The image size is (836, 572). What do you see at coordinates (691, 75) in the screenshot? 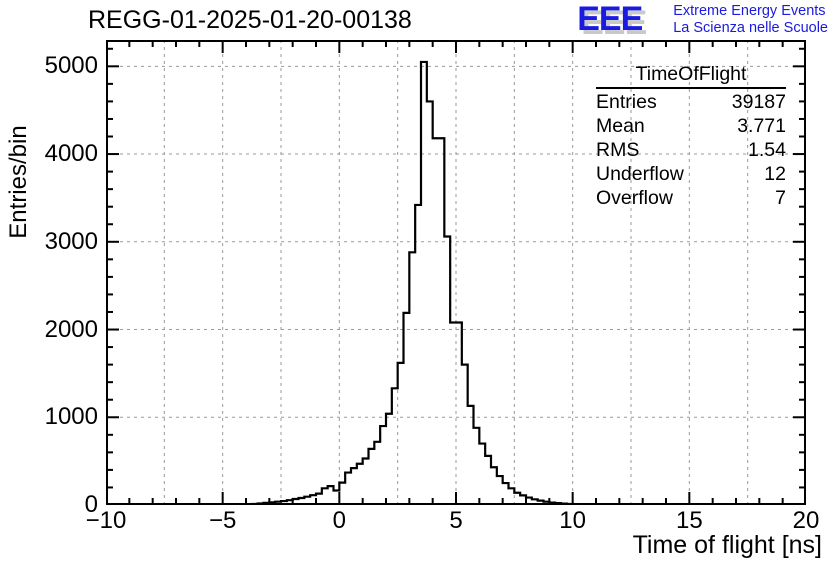
I see `stats-title: TimeOfFlight` at bounding box center [691, 75].